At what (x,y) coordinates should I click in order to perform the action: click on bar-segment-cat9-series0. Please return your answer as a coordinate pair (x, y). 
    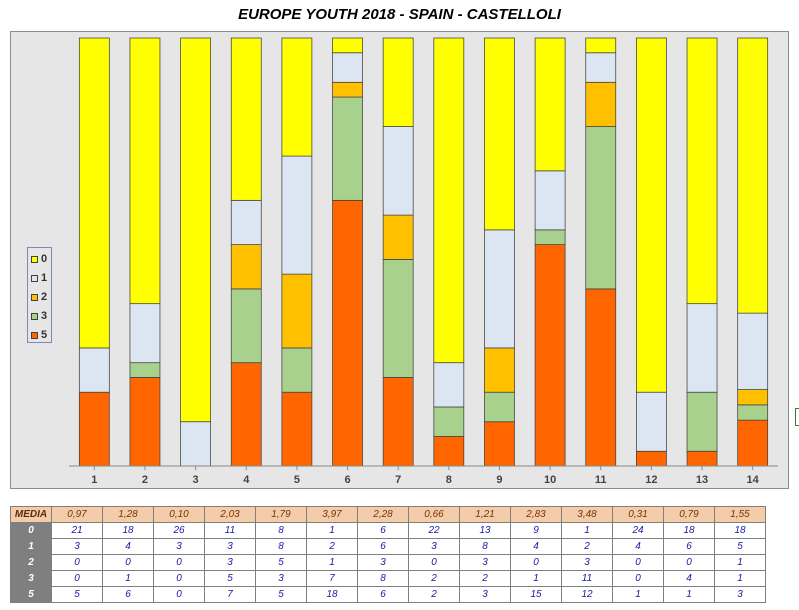
    Looking at the image, I should click on (499, 134).